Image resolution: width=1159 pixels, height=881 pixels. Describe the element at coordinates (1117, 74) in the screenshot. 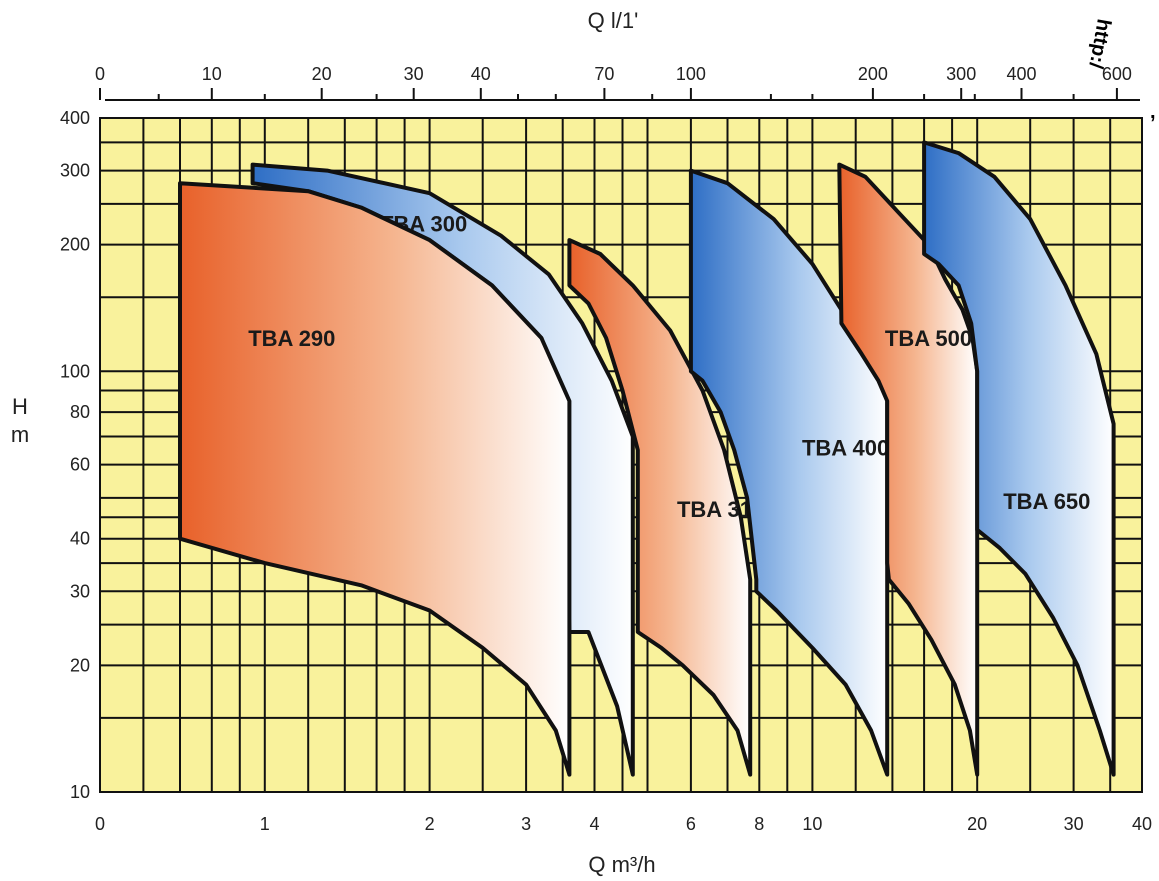

I see `x2-tick-label-10: 600` at that location.